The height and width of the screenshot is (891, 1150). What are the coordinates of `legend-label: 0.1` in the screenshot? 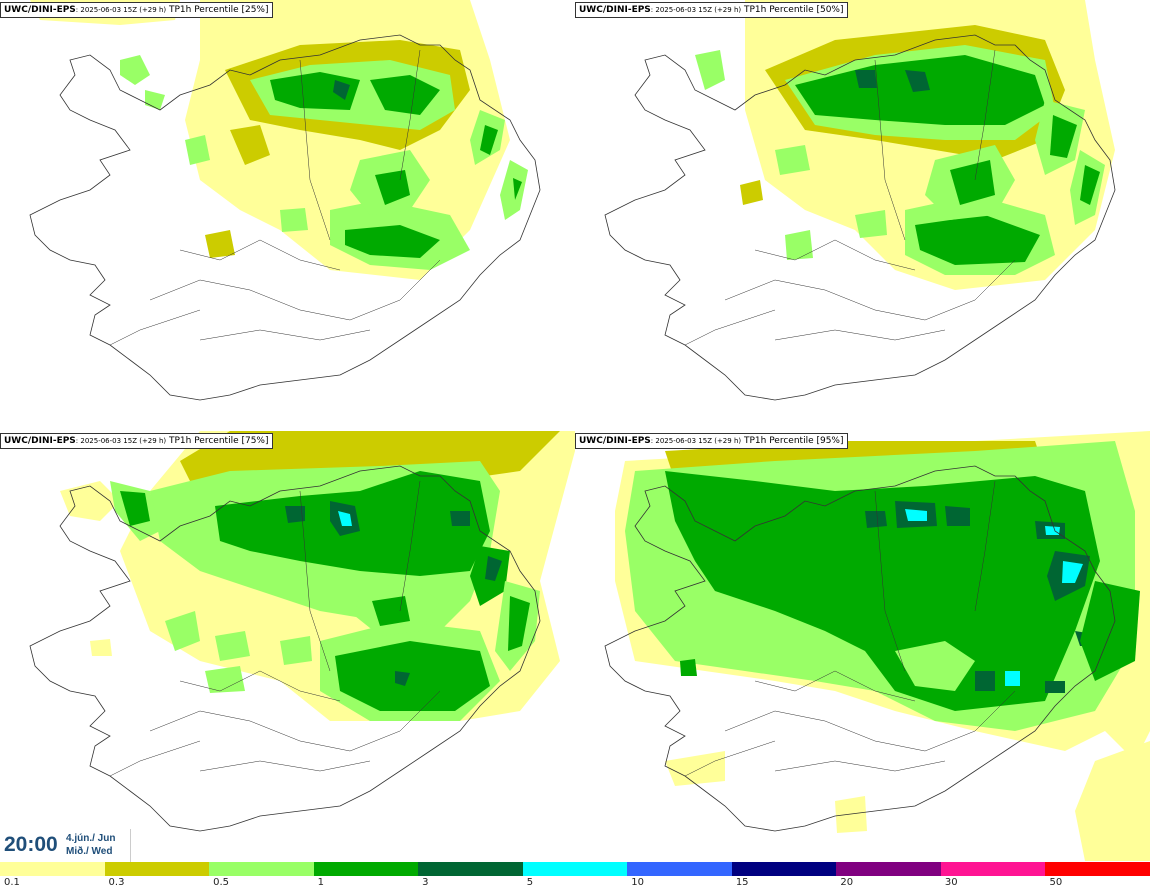 It's located at (12, 882).